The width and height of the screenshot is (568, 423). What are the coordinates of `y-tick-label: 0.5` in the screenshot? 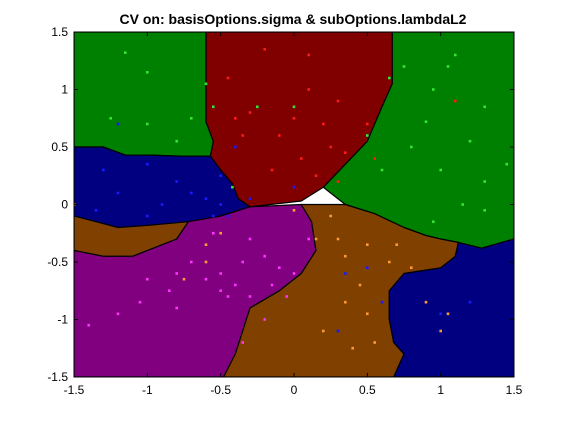 It's located at (59, 147).